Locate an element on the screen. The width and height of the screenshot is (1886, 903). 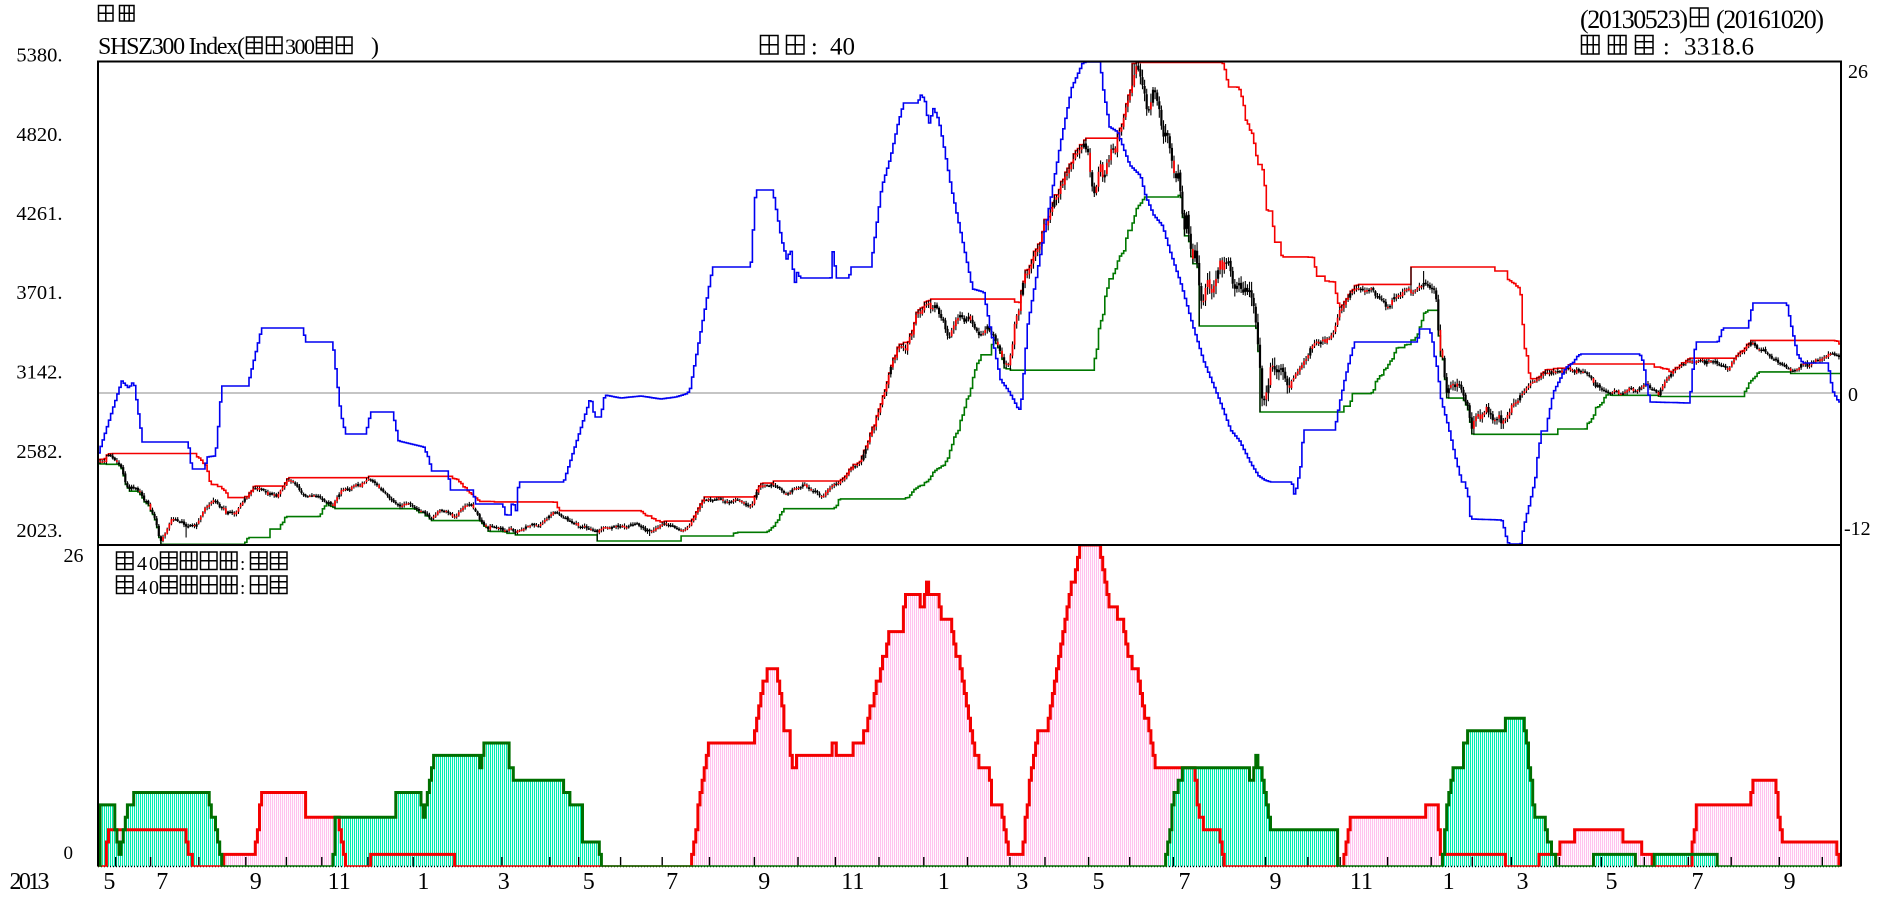
svg-text: (20161020) is located at coordinates (1770, 19).